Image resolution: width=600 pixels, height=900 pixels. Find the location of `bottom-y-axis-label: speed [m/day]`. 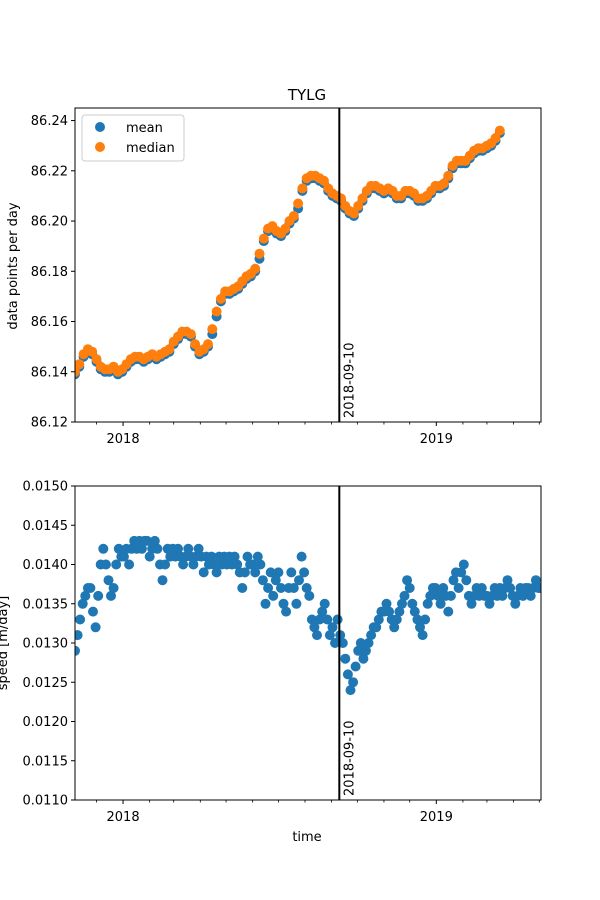

bottom-y-axis-label: speed [m/day] is located at coordinates (5, 643).